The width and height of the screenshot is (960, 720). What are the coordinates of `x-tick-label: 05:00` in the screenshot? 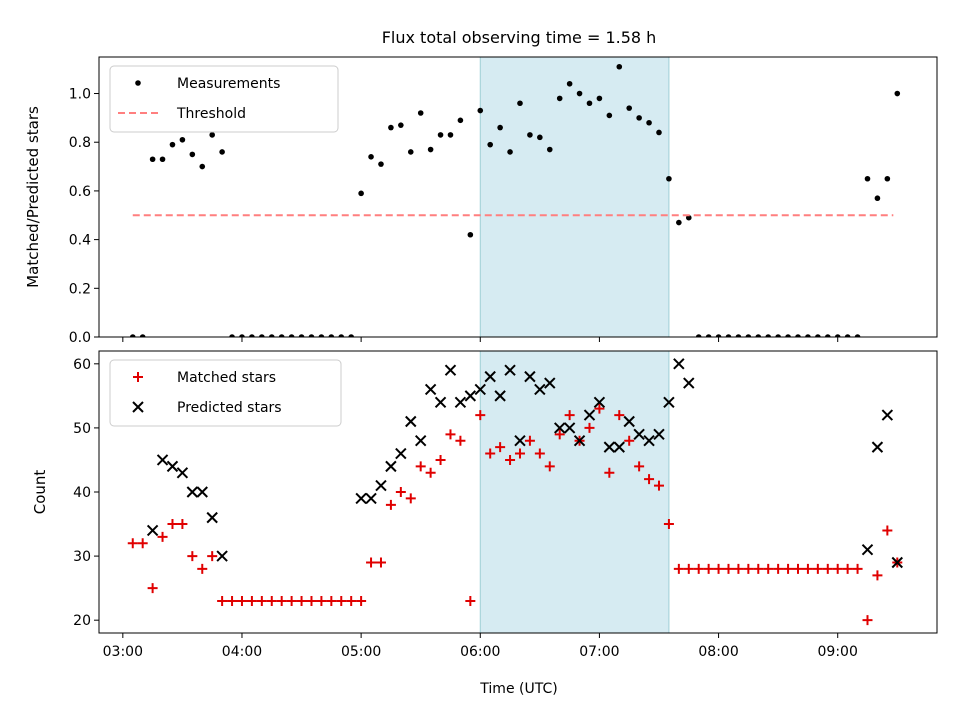 It's located at (361, 652).